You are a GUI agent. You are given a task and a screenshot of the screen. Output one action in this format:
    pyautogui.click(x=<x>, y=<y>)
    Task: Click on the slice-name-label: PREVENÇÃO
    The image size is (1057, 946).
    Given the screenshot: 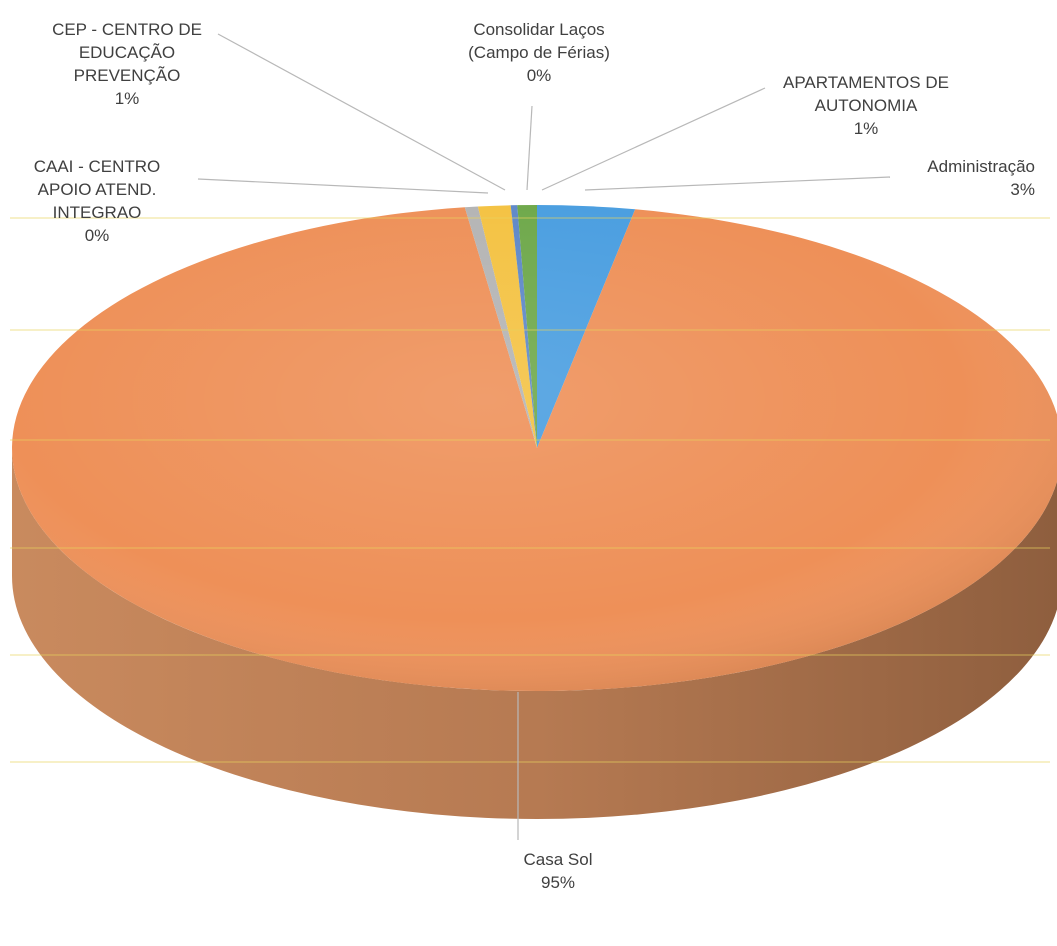 What is the action you would take?
    pyautogui.click(x=127, y=75)
    